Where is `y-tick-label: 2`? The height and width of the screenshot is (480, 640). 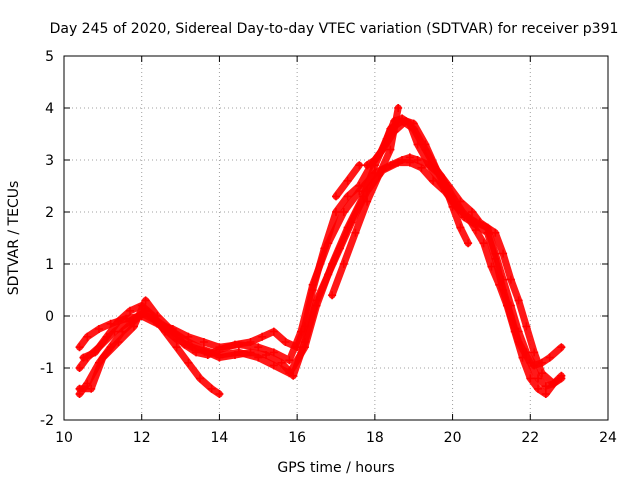 y-tick-label: 2 is located at coordinates (49, 213).